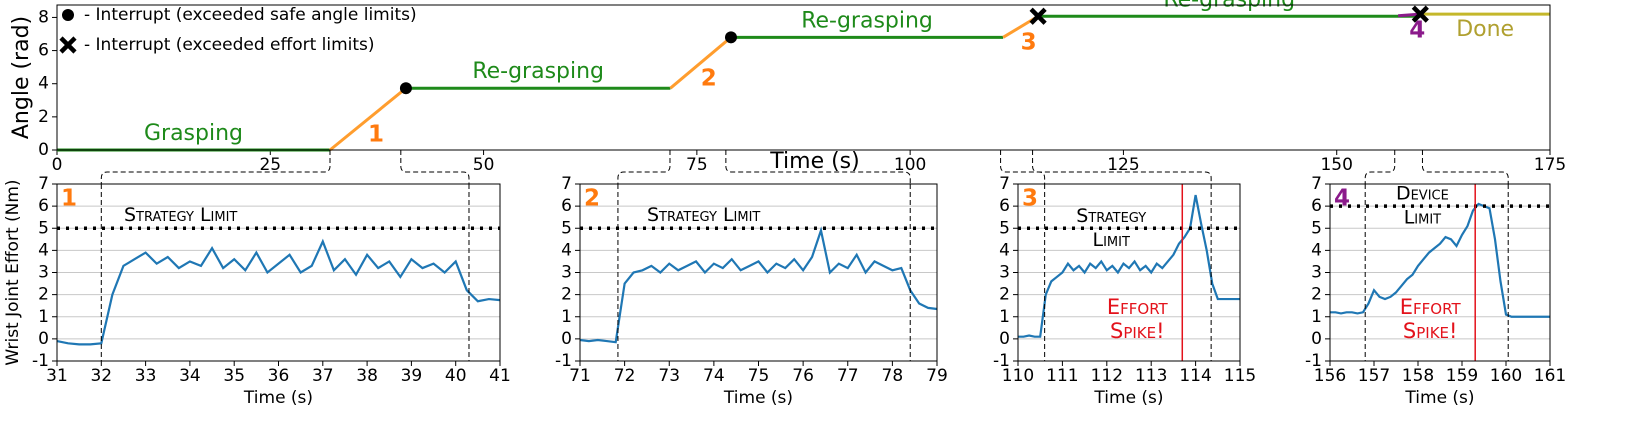  What do you see at coordinates (229, 45) in the screenshot?
I see `legend-label: - Interrupt (exceeded effort limits)` at bounding box center [229, 45].